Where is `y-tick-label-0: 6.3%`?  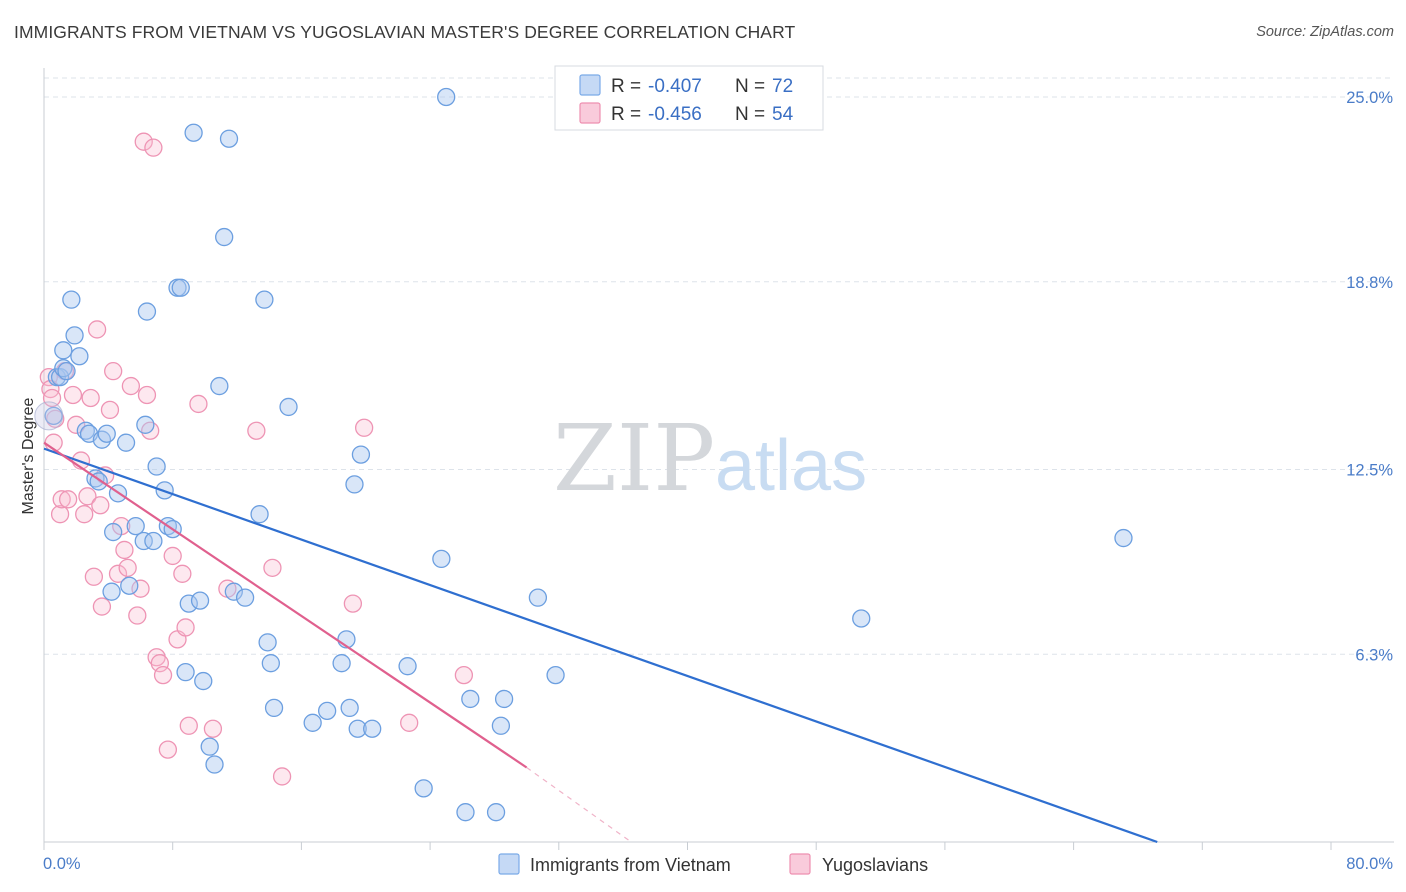 y-tick-label-0: 6.3% is located at coordinates (1374, 655).